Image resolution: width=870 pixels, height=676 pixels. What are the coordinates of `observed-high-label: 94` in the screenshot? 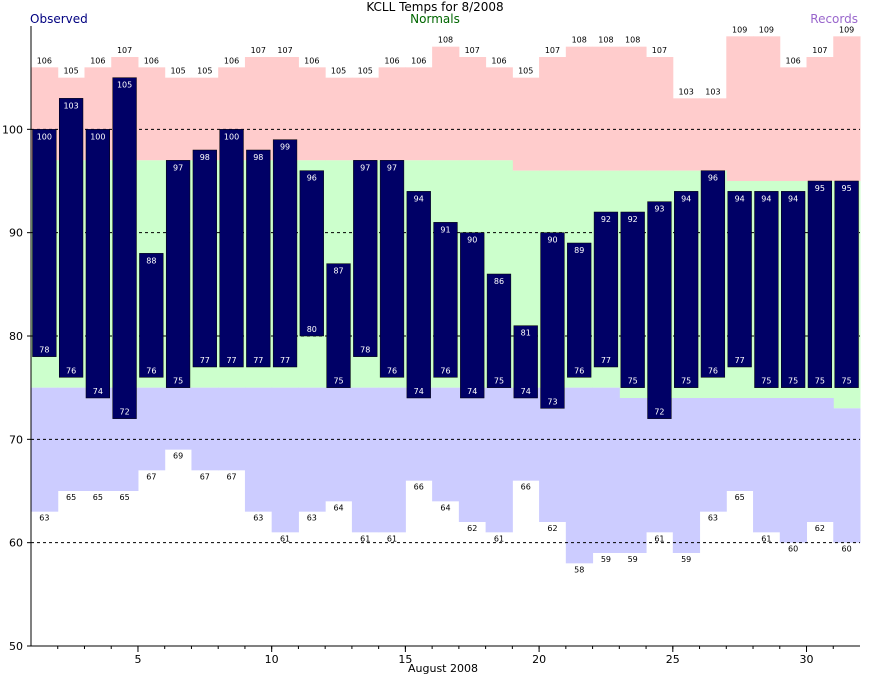 It's located at (686, 198).